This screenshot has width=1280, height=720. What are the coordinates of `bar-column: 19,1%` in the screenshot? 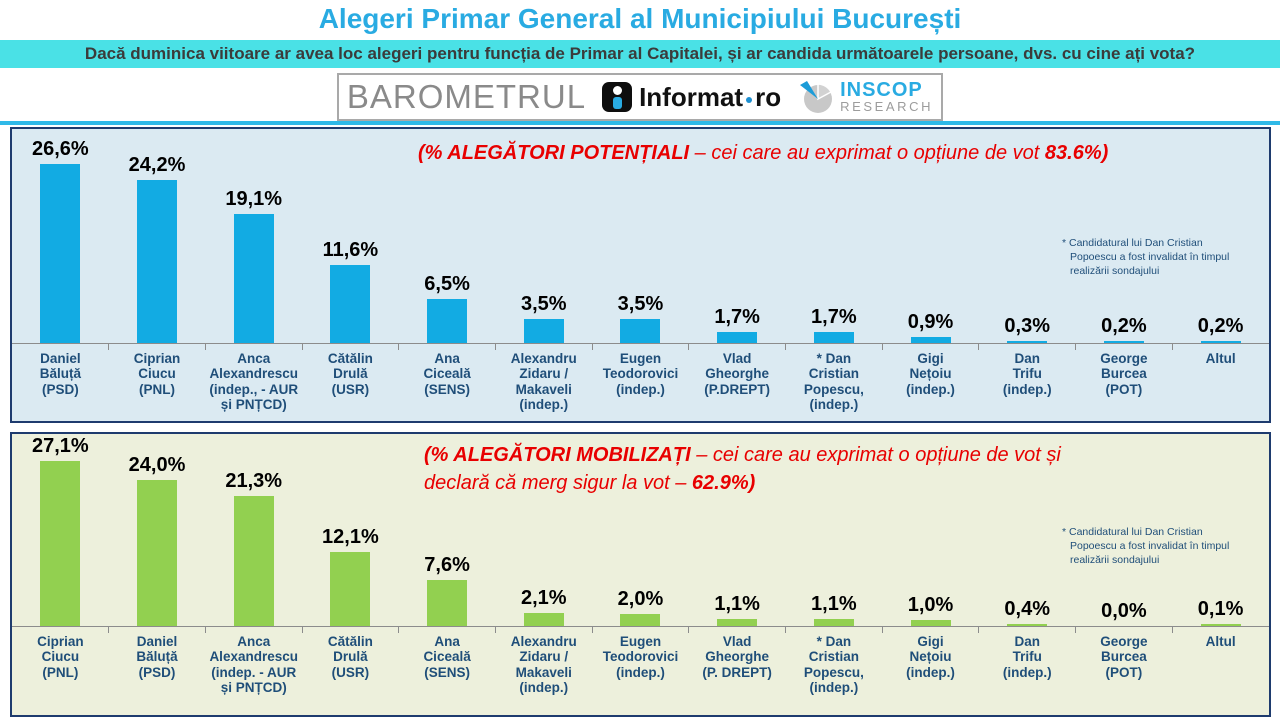 It's located at (253, 265).